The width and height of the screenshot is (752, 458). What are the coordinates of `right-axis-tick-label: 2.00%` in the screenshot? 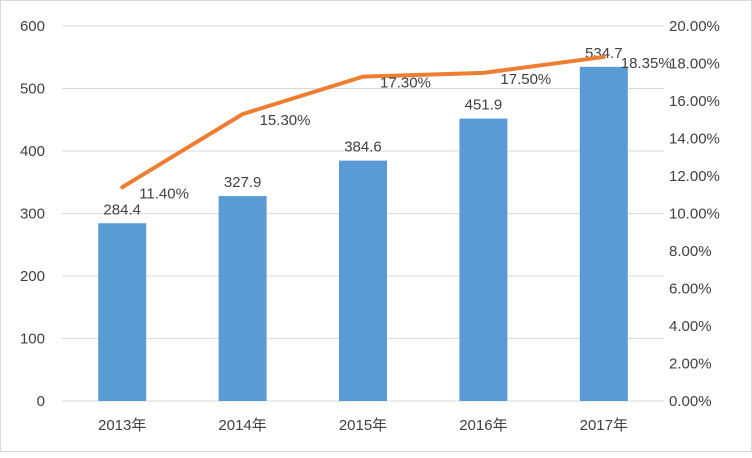 It's located at (690, 364).